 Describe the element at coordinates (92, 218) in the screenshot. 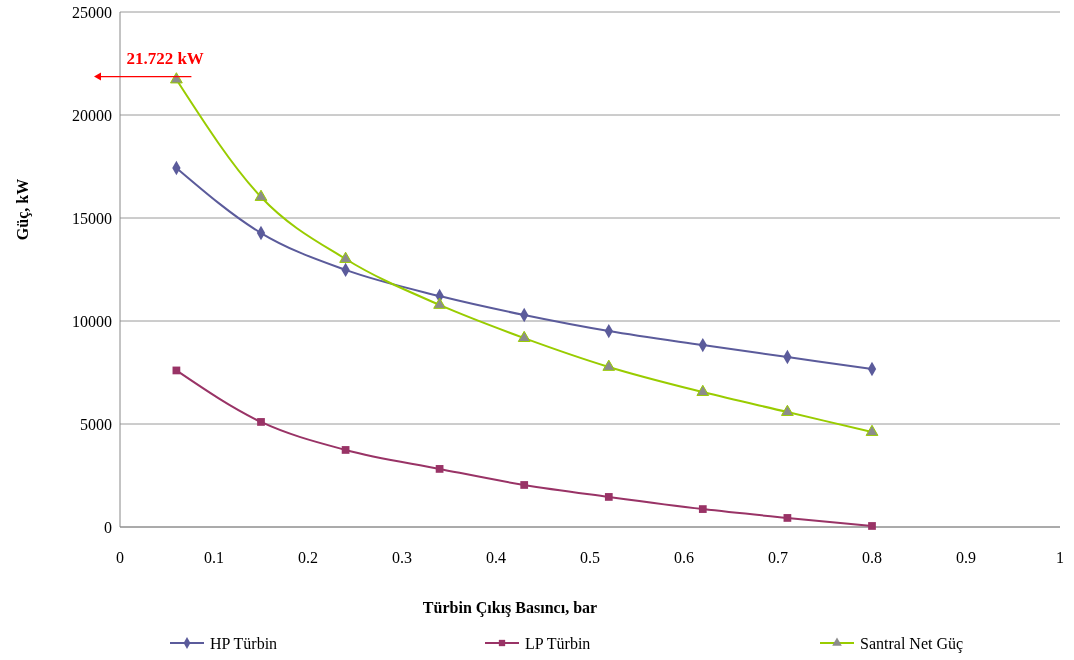

I see `y-tick-label: 15000` at that location.